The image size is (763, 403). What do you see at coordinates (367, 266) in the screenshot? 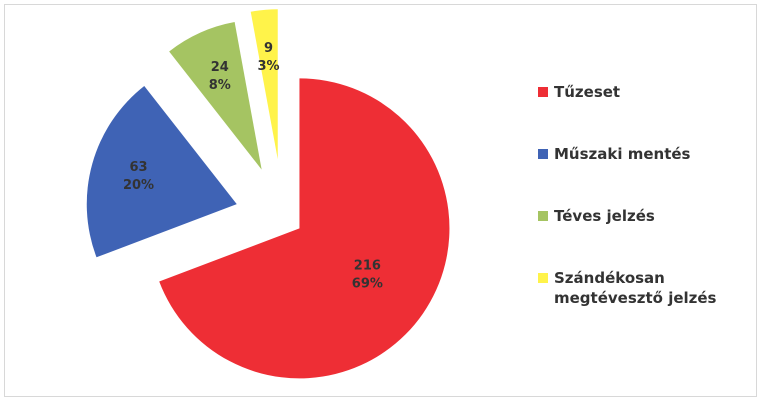
I see `data-label: 216` at bounding box center [367, 266].